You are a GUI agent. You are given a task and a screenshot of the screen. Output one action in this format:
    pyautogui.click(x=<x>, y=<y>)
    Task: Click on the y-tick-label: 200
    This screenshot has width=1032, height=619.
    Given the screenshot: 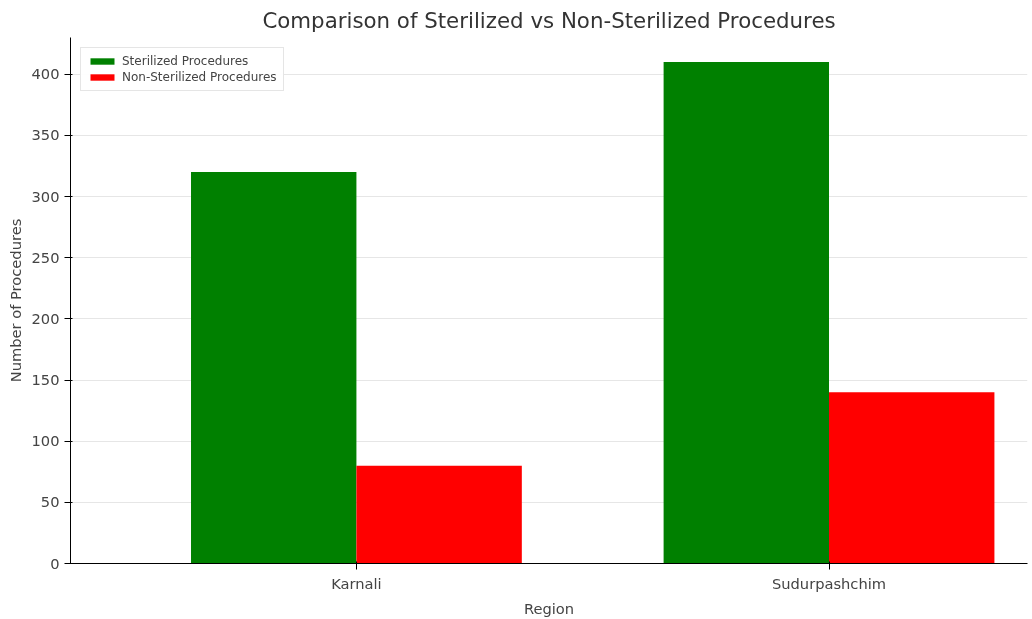 What is the action you would take?
    pyautogui.click(x=45, y=318)
    